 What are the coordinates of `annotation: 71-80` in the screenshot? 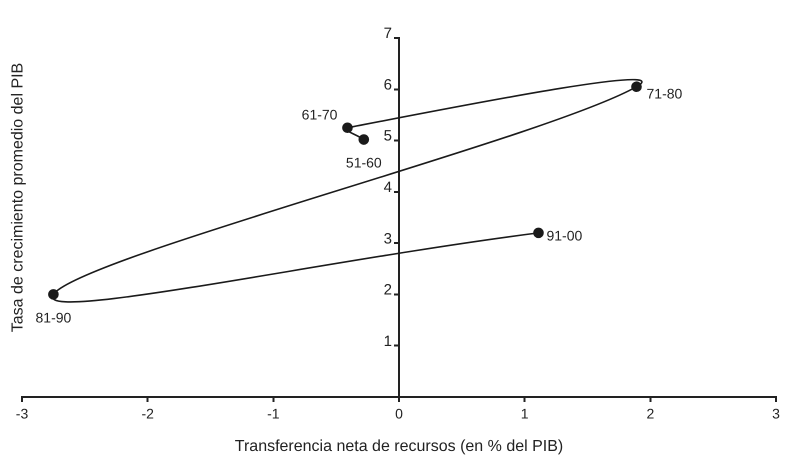 It's located at (664, 94).